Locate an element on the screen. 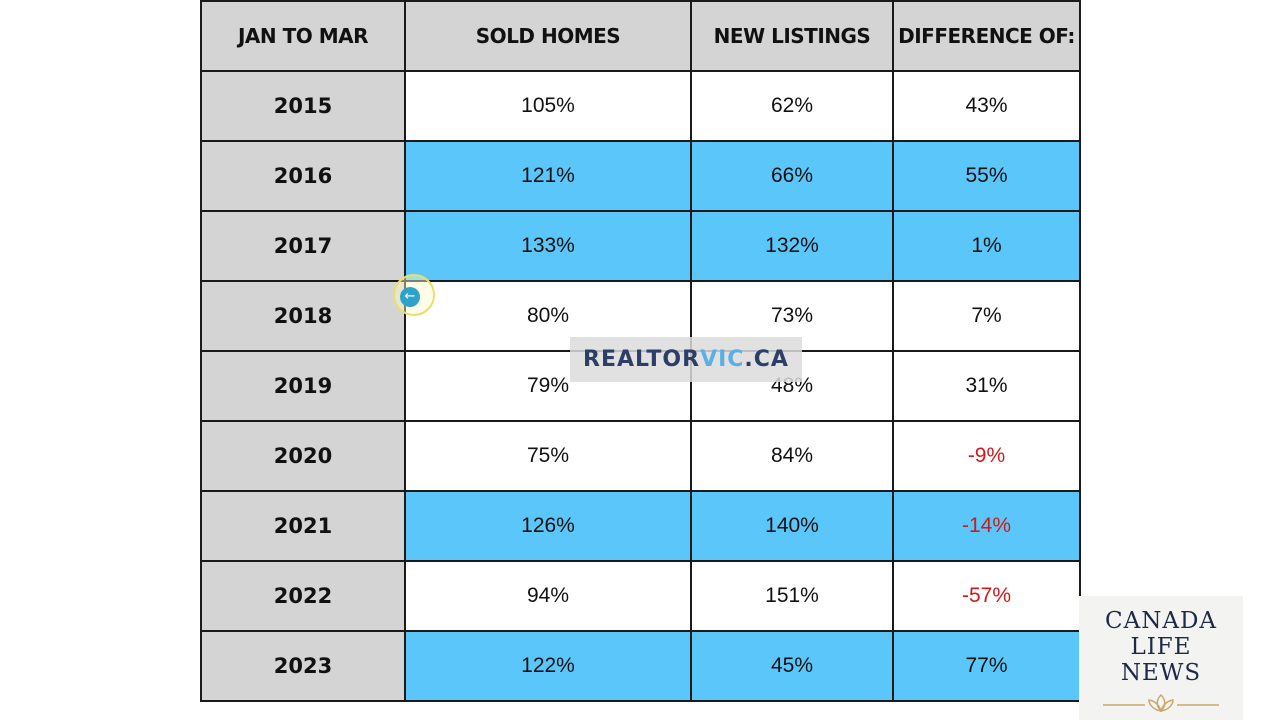 The width and height of the screenshot is (1280, 720). column-header-sold-homes: SOLD HOMES is located at coordinates (548, 36).